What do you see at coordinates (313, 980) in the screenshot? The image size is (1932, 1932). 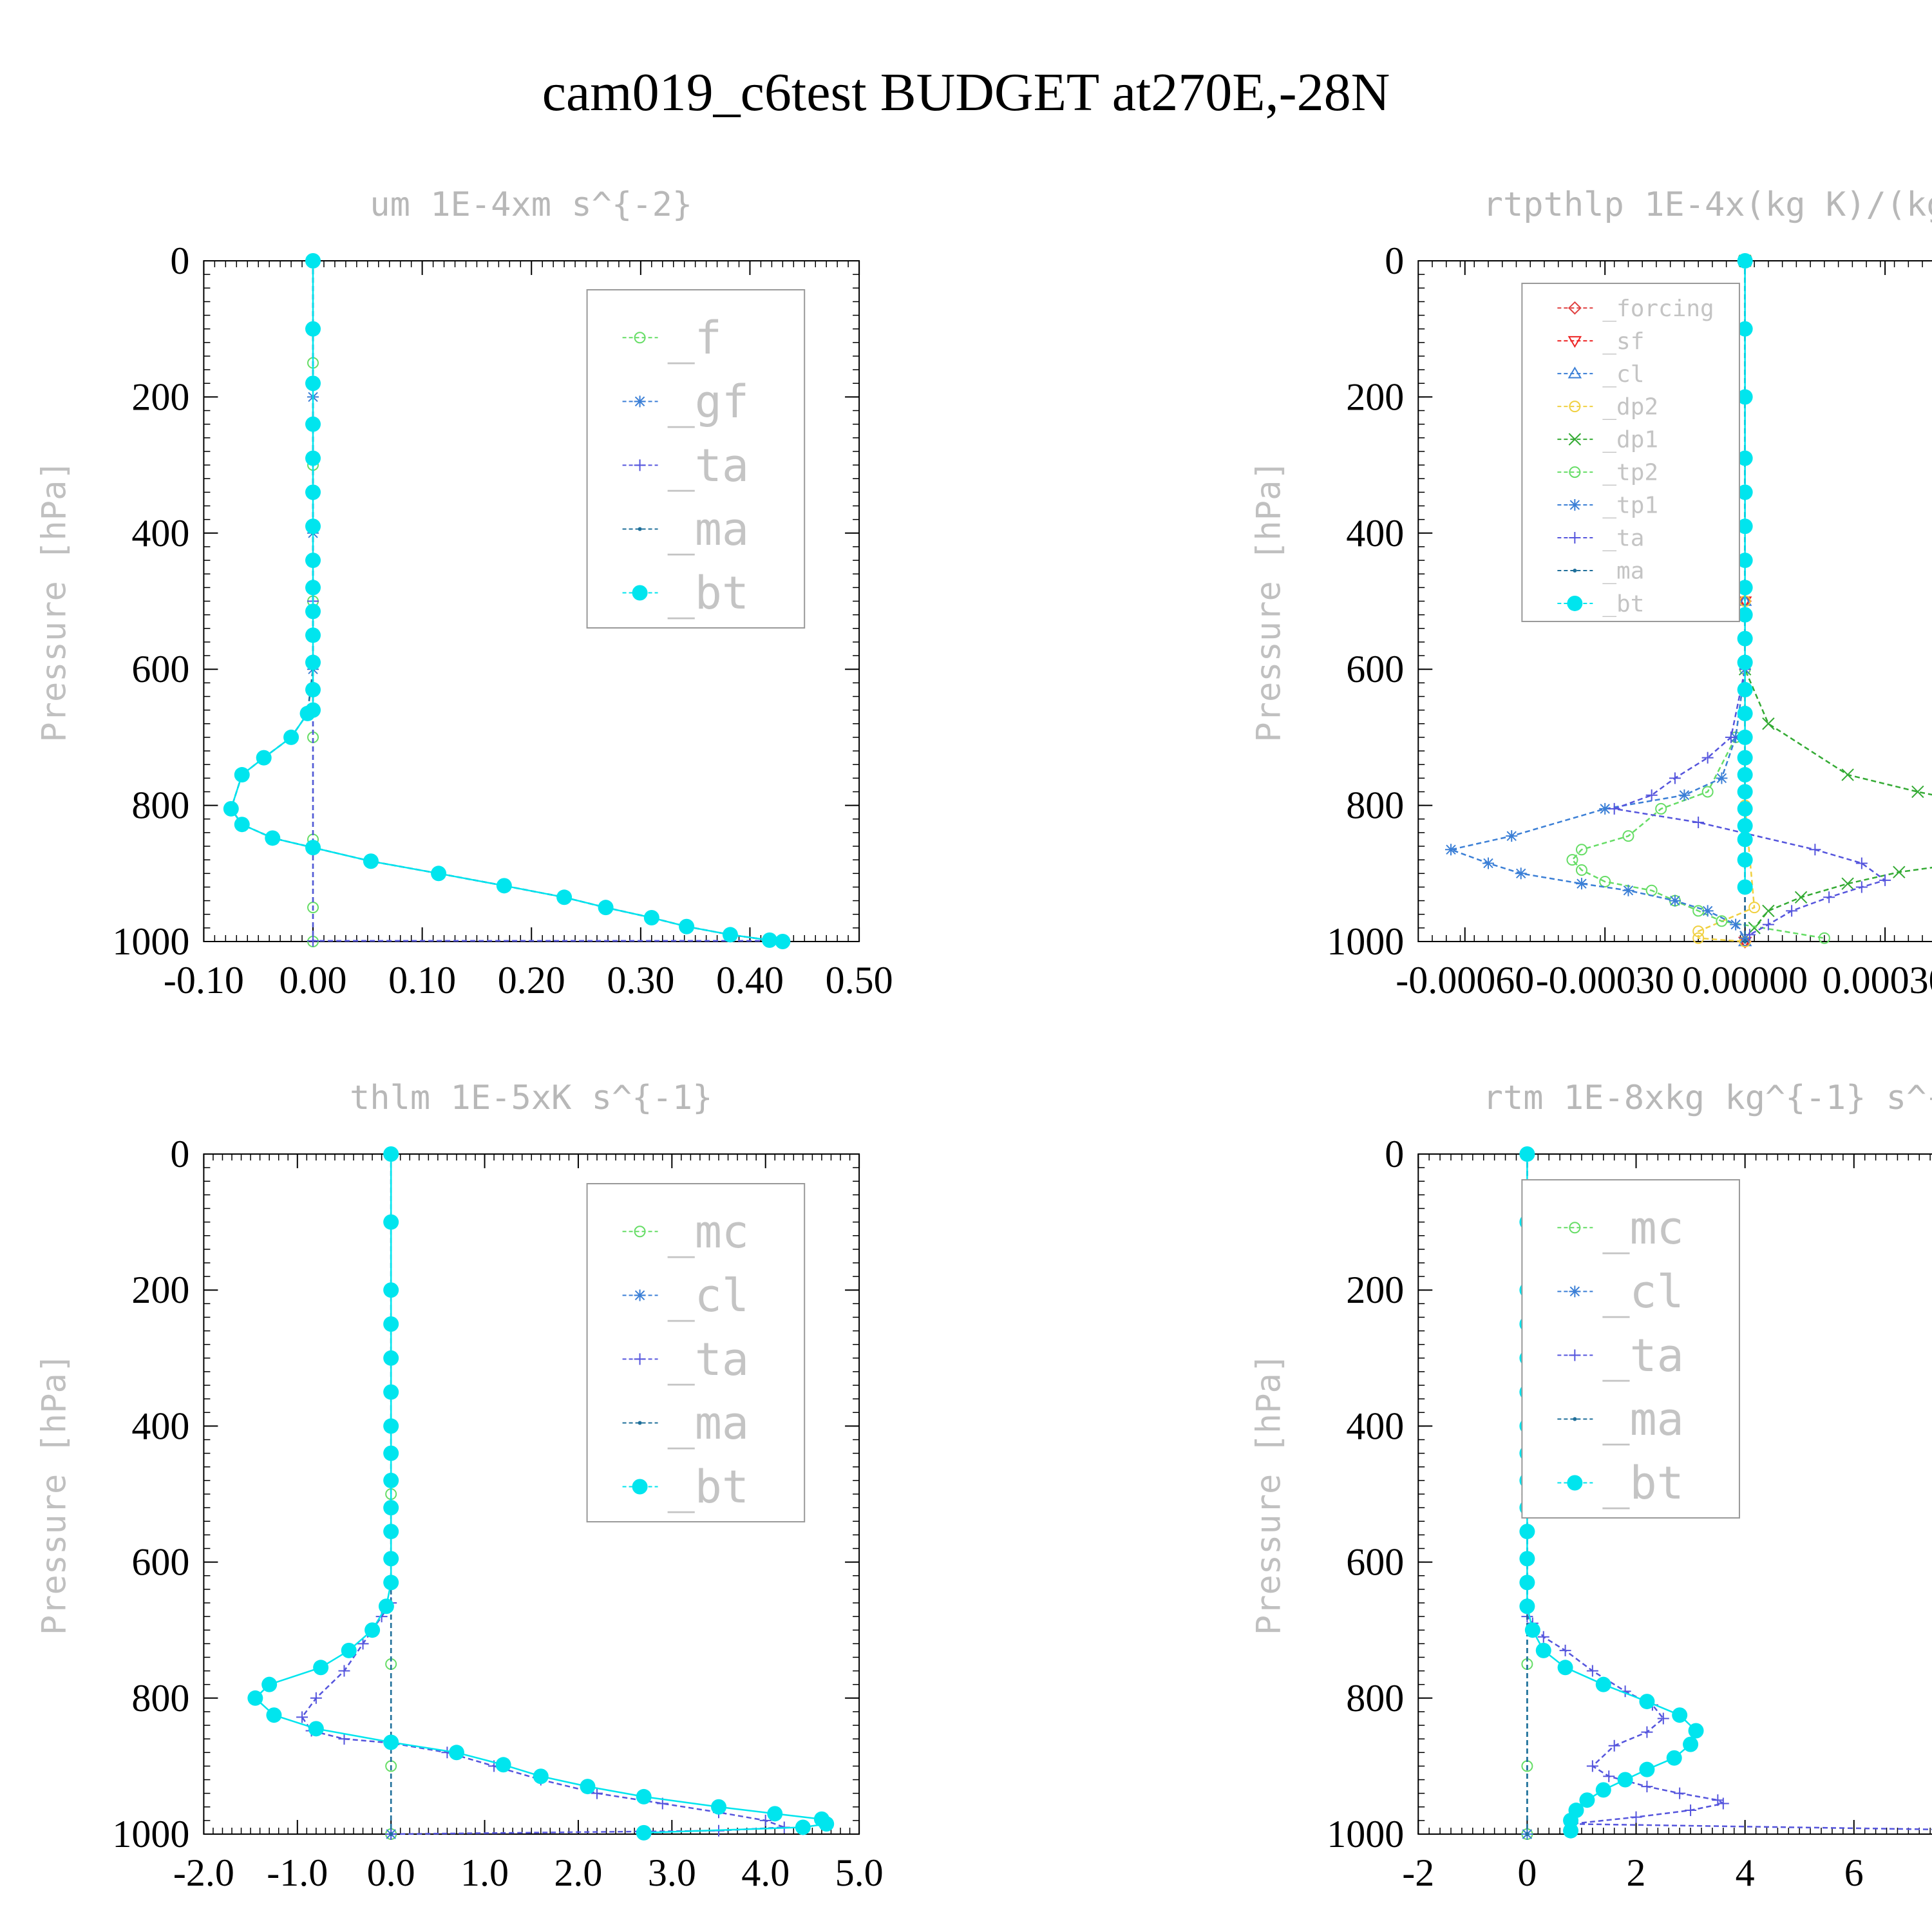 I see `x-tick-label: 0.00` at bounding box center [313, 980].